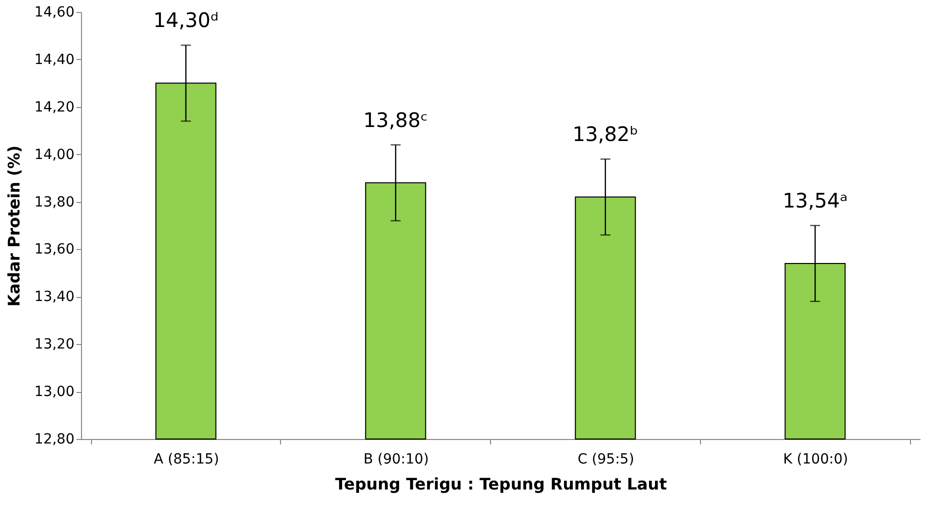 Image resolution: width=935 pixels, height=507 pixels. What do you see at coordinates (396, 460) in the screenshot?
I see `x-tick-label: B (90:10)` at bounding box center [396, 460].